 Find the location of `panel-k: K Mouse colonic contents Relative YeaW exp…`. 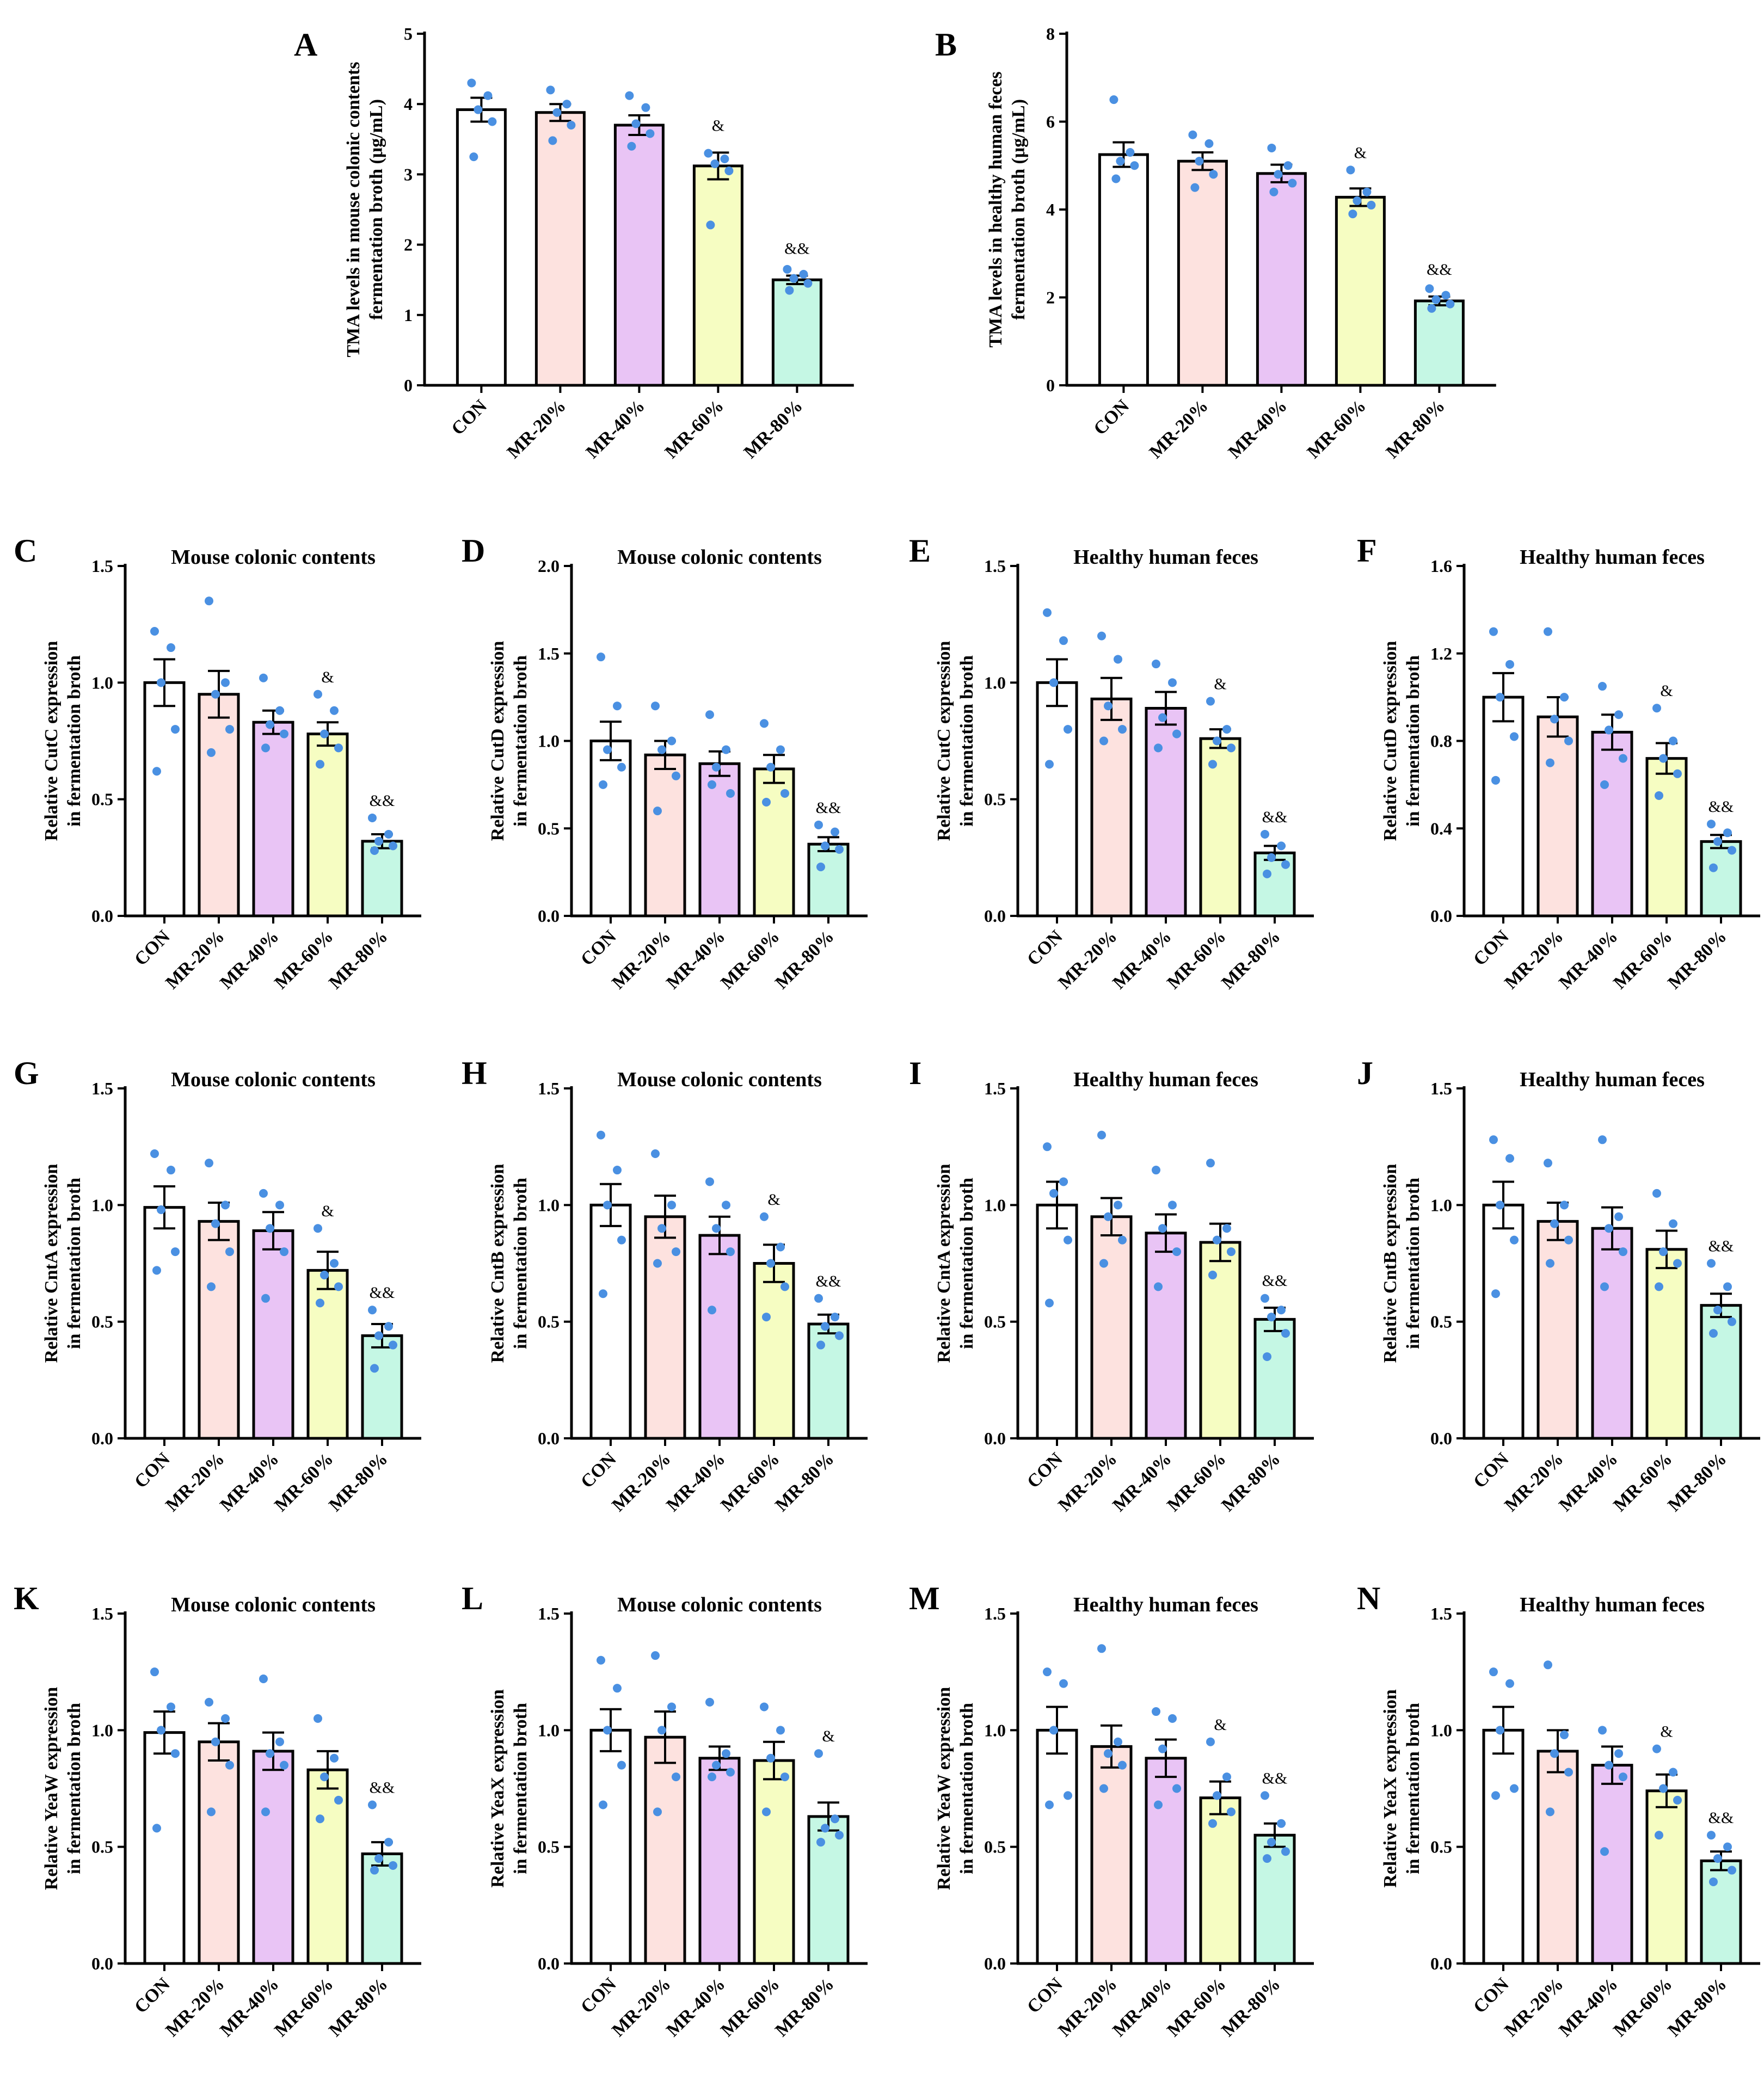

panel-k: K Mouse colonic contents Relative YeaW exp… is located at coordinates (217, 1810).